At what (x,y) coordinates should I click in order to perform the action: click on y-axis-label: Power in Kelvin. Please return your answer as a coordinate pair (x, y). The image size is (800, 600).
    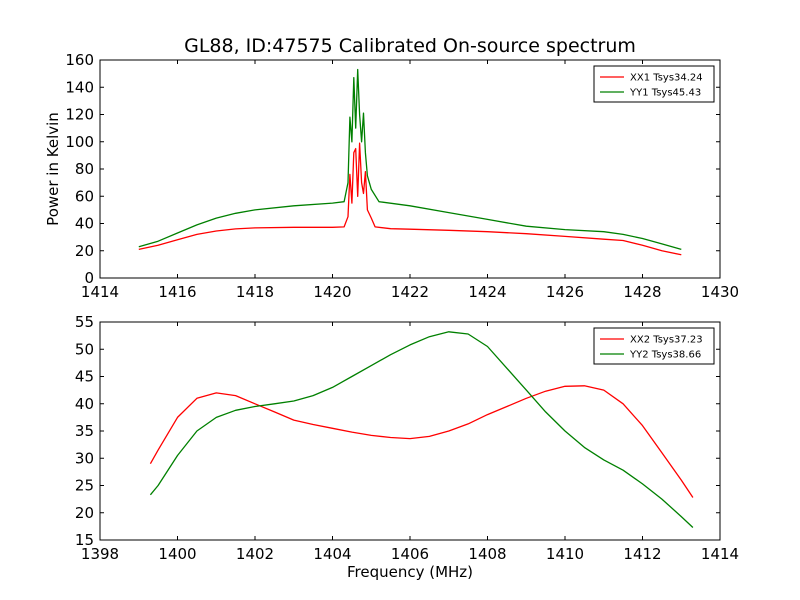
    Looking at the image, I should click on (53, 169).